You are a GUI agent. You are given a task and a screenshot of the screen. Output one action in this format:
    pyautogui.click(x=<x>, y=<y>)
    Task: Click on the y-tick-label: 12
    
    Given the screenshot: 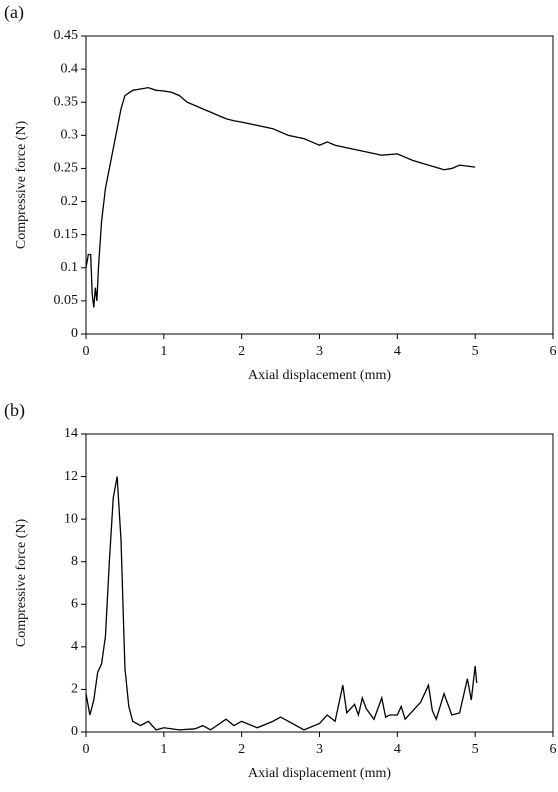 What is the action you would take?
    pyautogui.click(x=71, y=476)
    